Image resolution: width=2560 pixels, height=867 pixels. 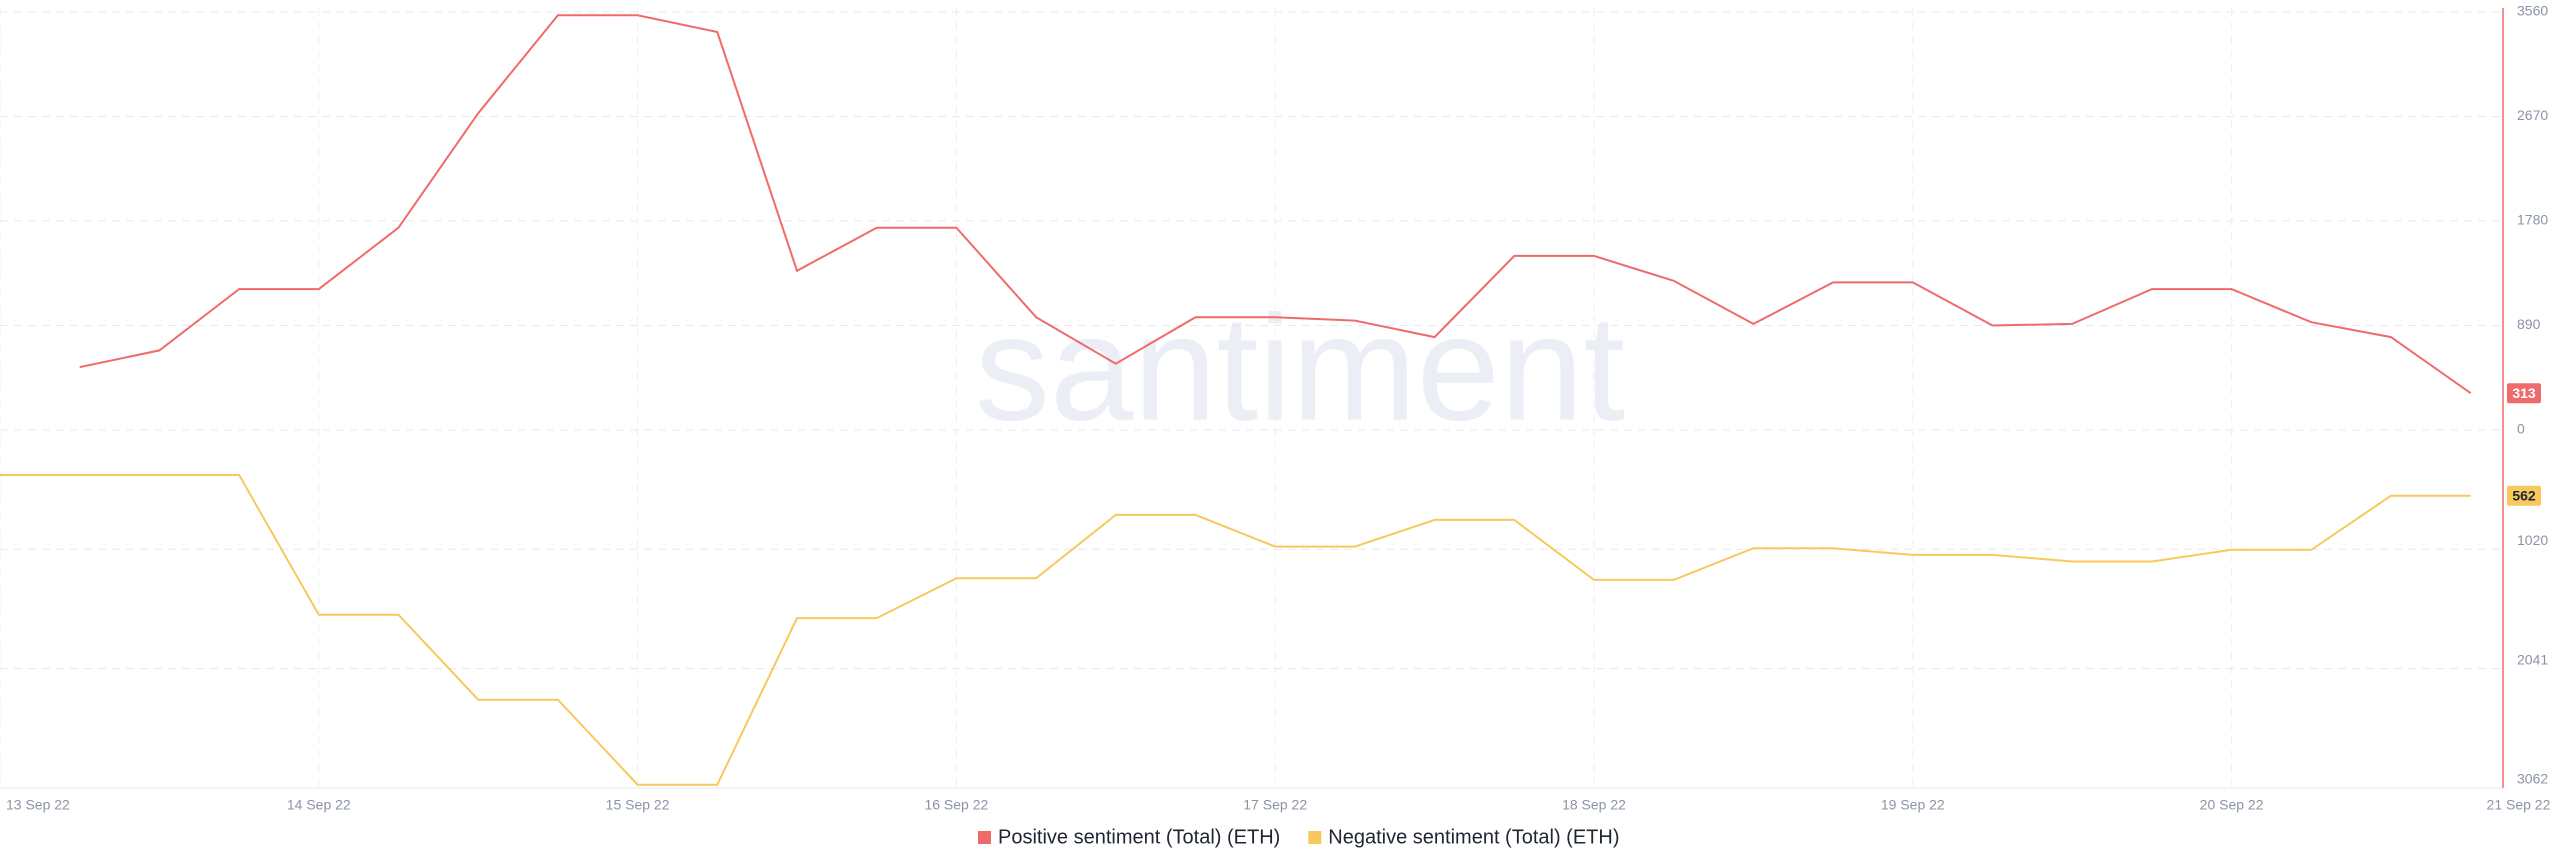 What do you see at coordinates (1473, 837) in the screenshot?
I see `legend-label: Negative sentiment (Total) (ETH)` at bounding box center [1473, 837].